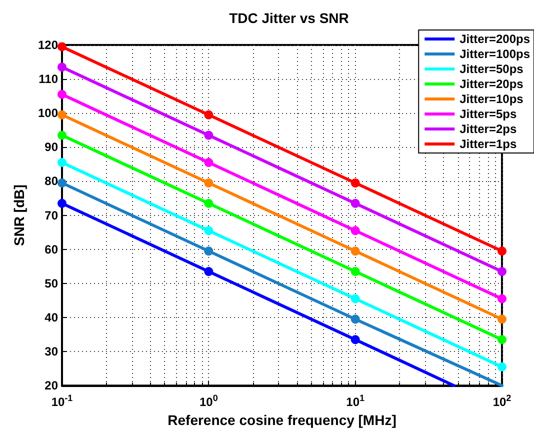 This screenshot has width=534, height=432. What do you see at coordinates (48, 79) in the screenshot?
I see `y-tick-label: 110` at bounding box center [48, 79].